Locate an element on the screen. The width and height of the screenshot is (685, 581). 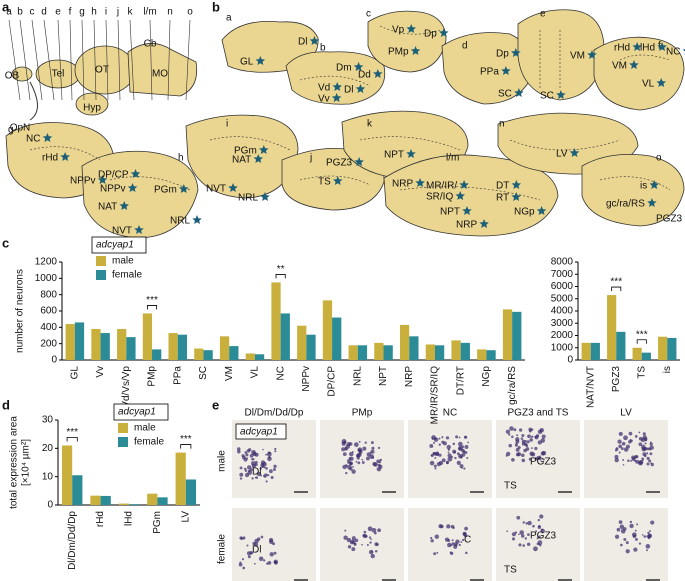
region-label: PMp is located at coordinates (398, 52).